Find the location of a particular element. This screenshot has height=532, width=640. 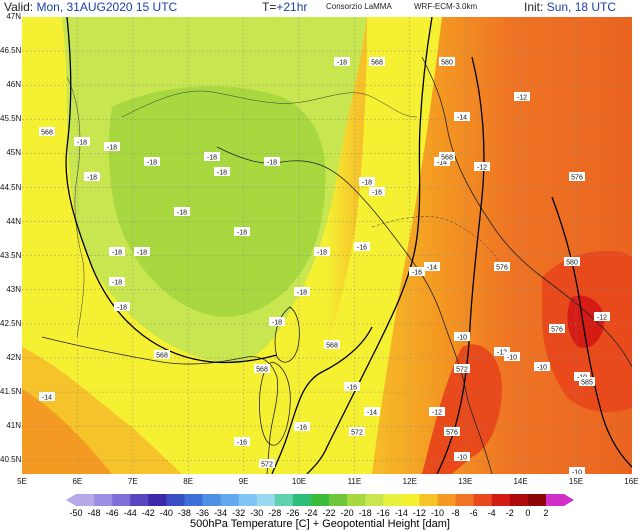

border-alps is located at coordinates (269, 104).